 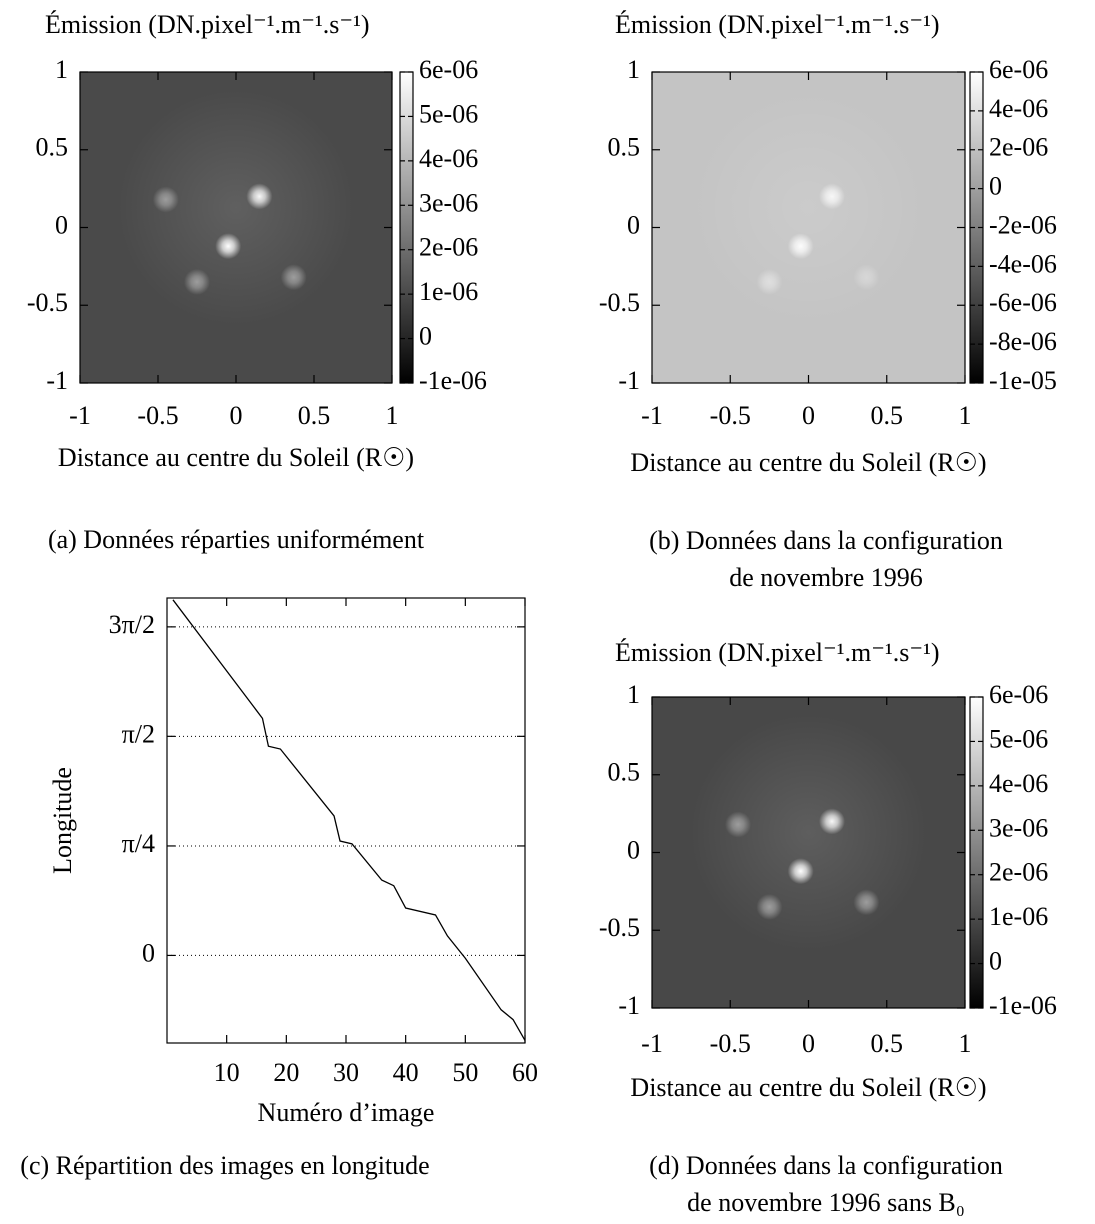 What do you see at coordinates (349, 820) in the screenshot?
I see `data-line` at bounding box center [349, 820].